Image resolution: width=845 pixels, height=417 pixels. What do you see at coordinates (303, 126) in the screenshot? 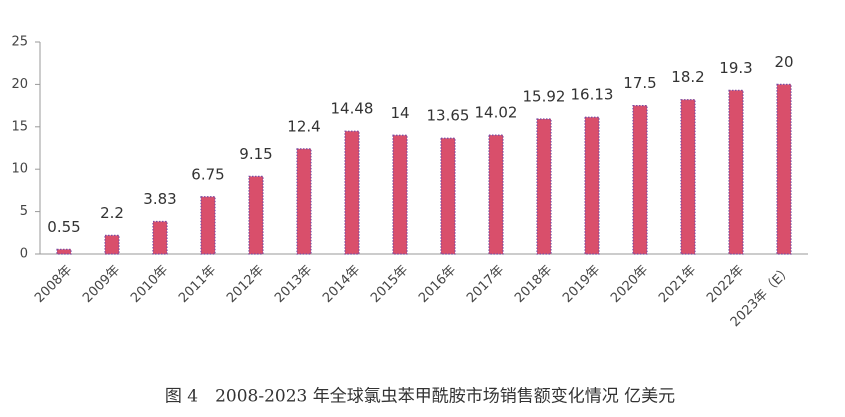
I see `data-label: 12.4` at bounding box center [303, 126].